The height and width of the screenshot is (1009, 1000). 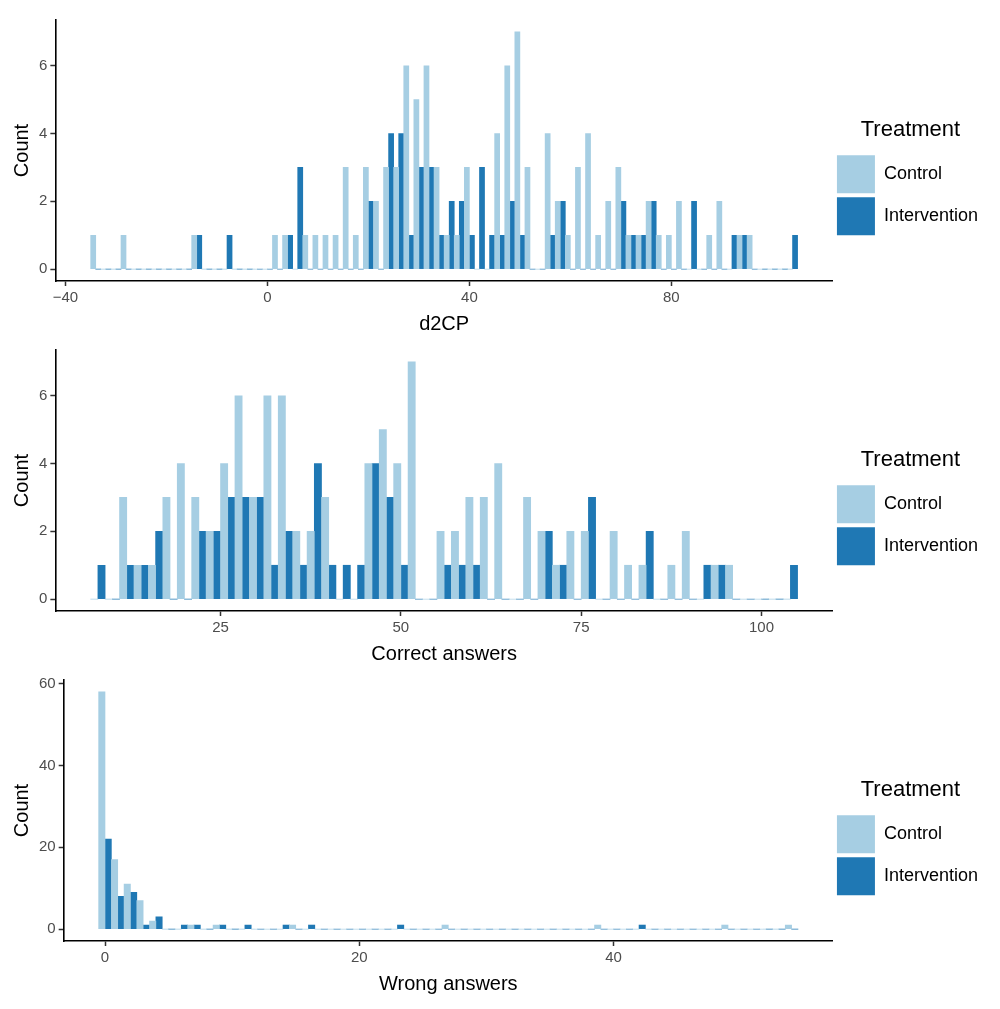 I want to click on x-tick-label: 75, so click(x=581, y=627).